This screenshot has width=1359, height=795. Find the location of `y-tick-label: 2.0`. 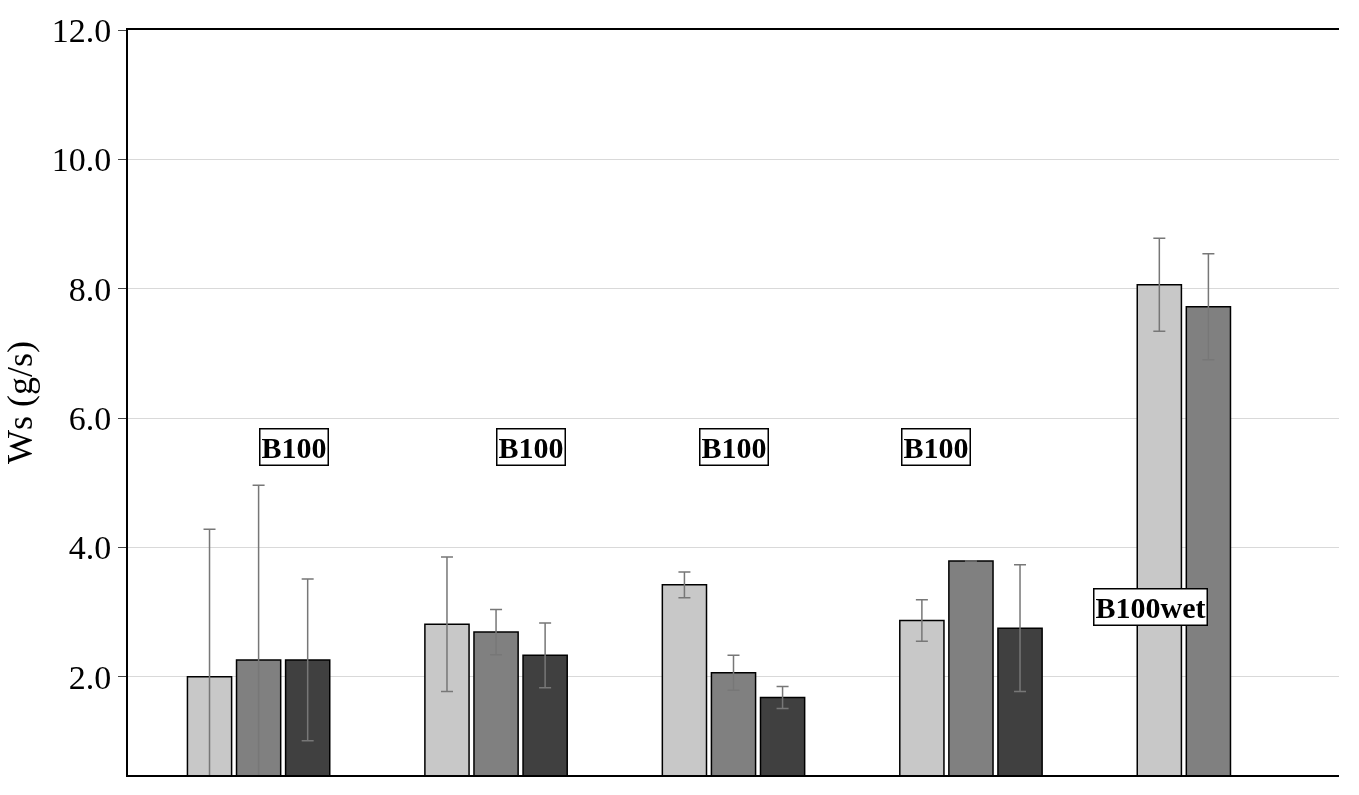

y-tick-label: 2.0 is located at coordinates (90, 677).